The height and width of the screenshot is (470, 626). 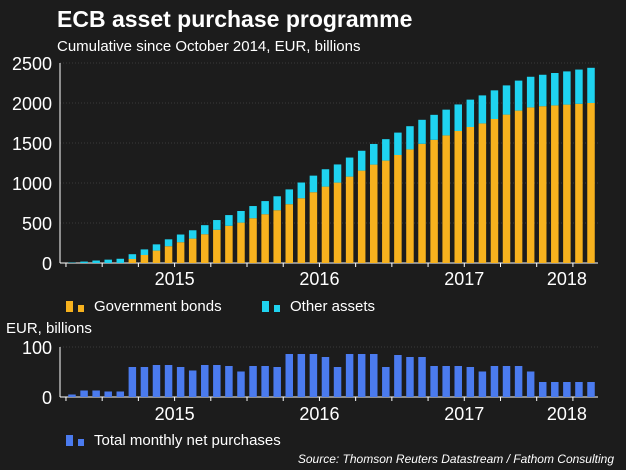 I want to click on legend-label-government: Government bonds, so click(x=158, y=306).